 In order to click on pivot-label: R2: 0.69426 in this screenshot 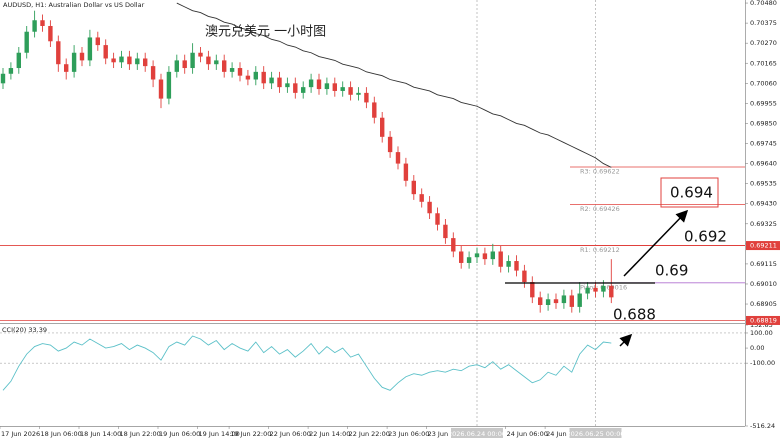, I will do `click(600, 209)`.